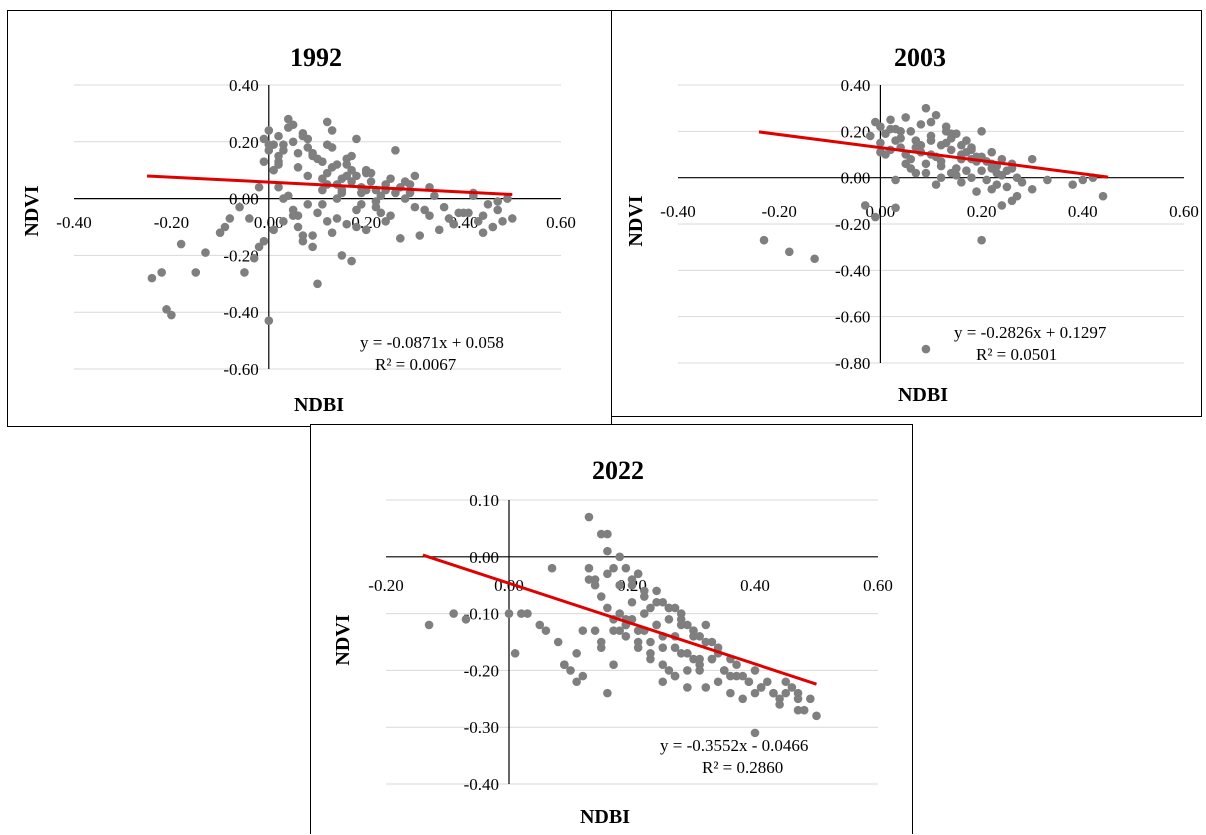 Image resolution: width=1206 pixels, height=835 pixels. I want to click on y-axis-label: NDVI, so click(636, 220).